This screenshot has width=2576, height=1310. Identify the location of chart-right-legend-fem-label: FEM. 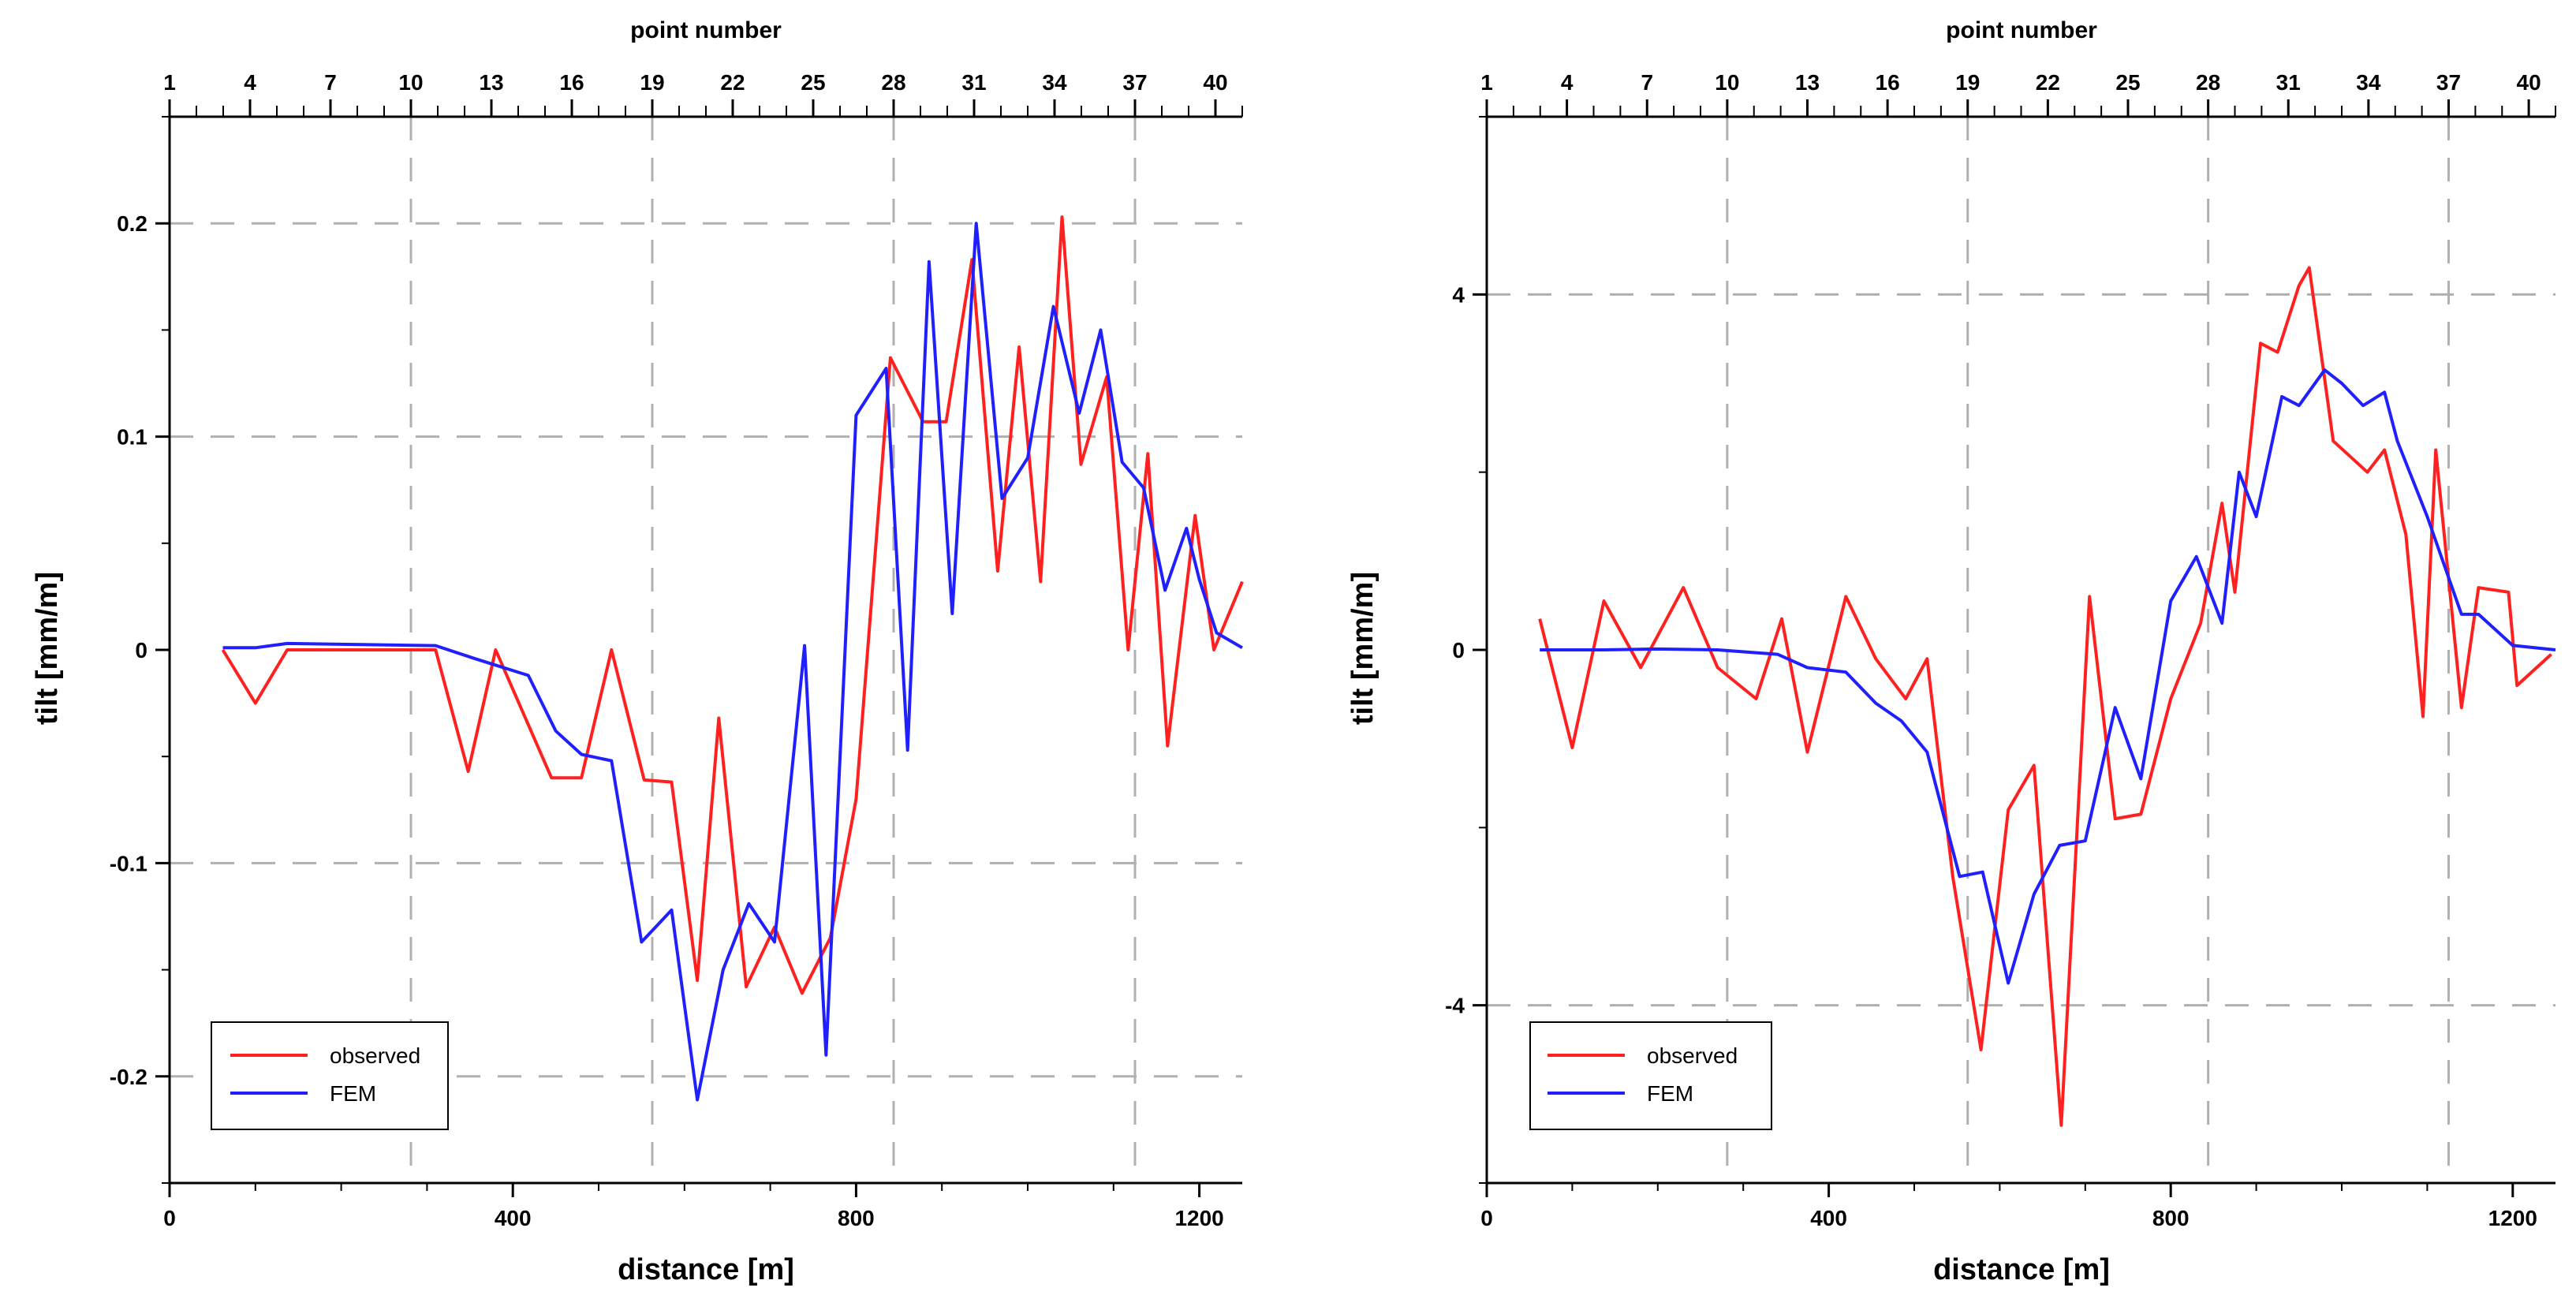
(1670, 1093).